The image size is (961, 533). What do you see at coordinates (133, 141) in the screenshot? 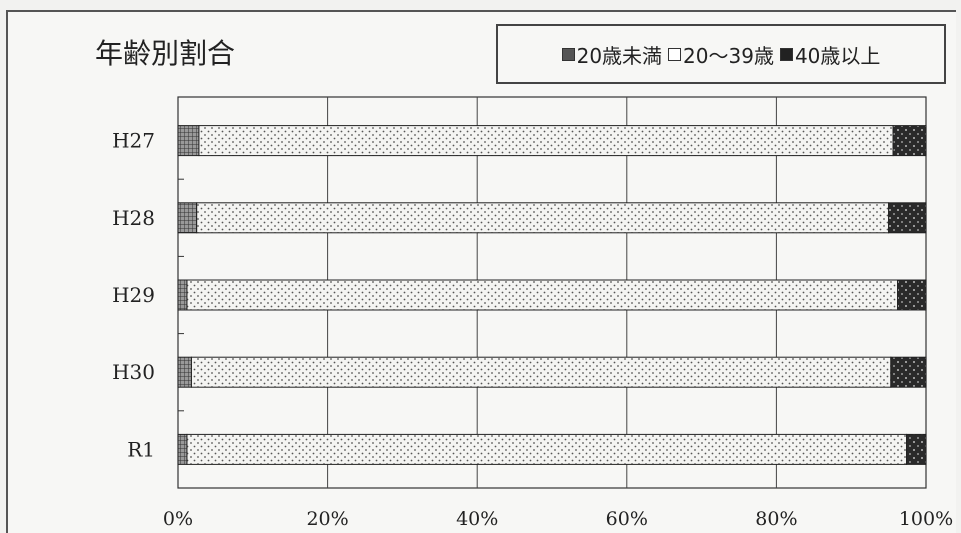
I see `y-tick-label: H27` at bounding box center [133, 141].